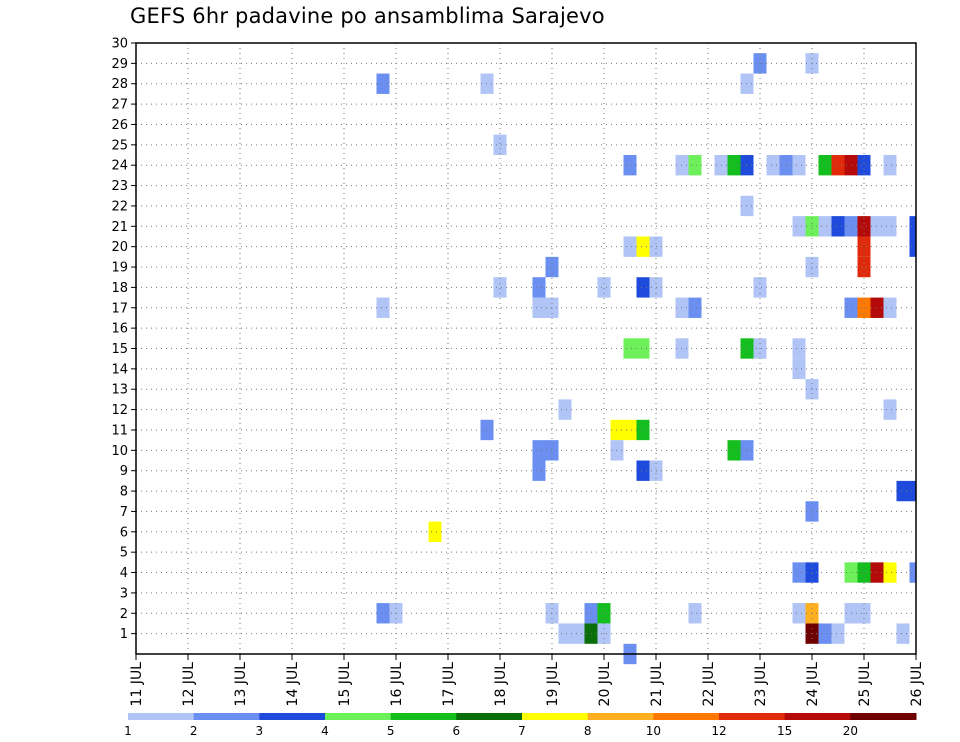 Image resolution: width=960 pixels, height=742 pixels. What do you see at coordinates (124, 614) in the screenshot?
I see `y-tick-label: 2` at bounding box center [124, 614].